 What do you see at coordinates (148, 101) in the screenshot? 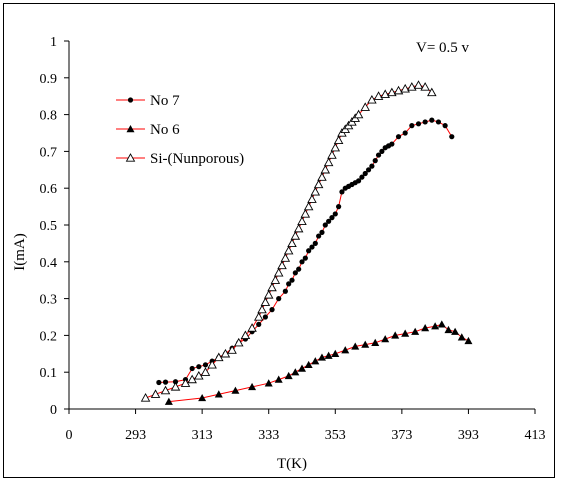
I see `legend-item: No 7` at bounding box center [148, 101].